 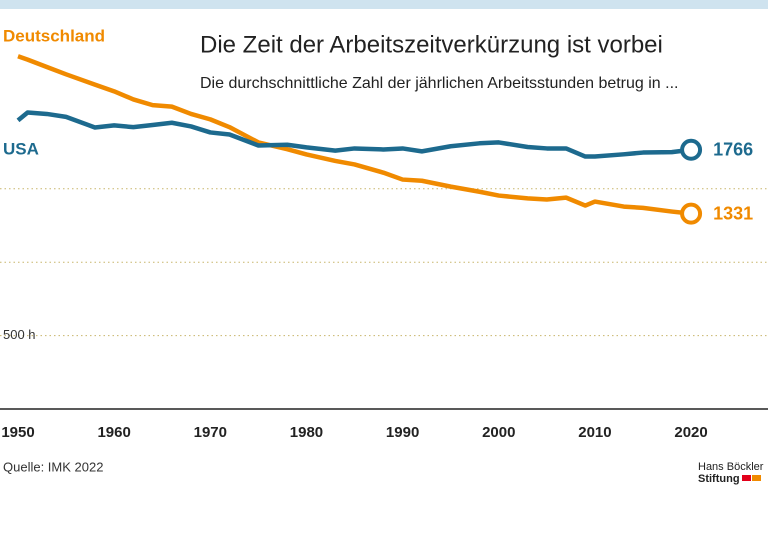 What do you see at coordinates (594, 432) in the screenshot?
I see `x-tick-label: 2010` at bounding box center [594, 432].